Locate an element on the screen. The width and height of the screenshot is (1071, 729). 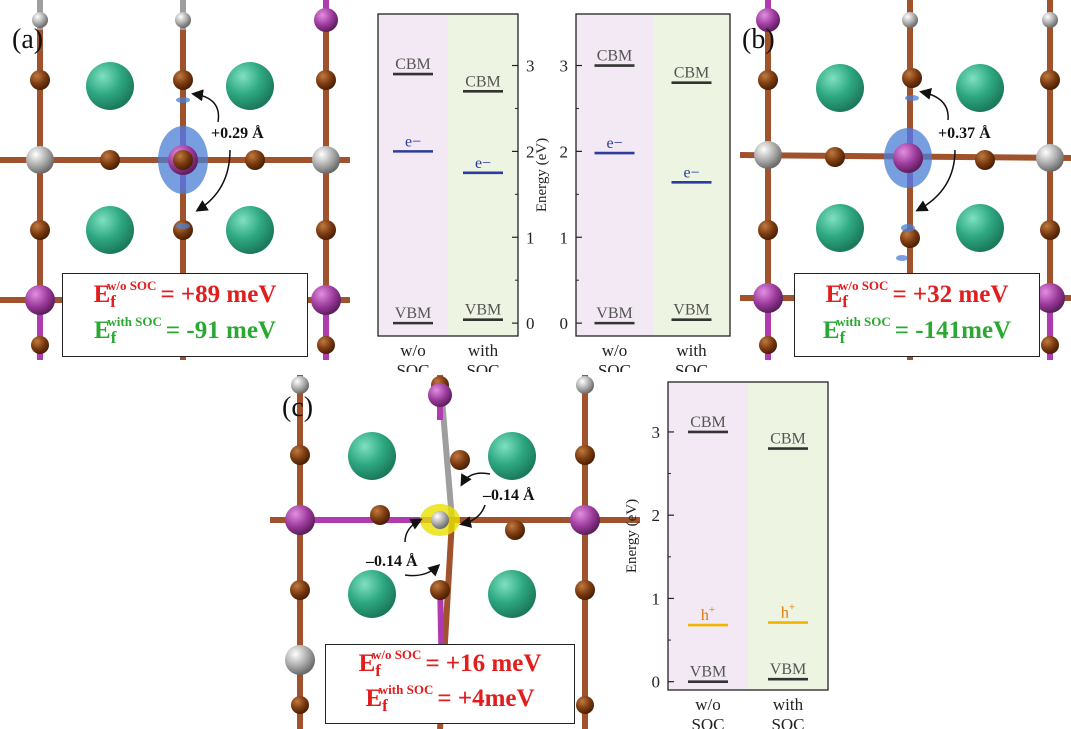
formation-energy-with-soc: Efwith SOC = -91 meV is located at coordinates (185, 330).